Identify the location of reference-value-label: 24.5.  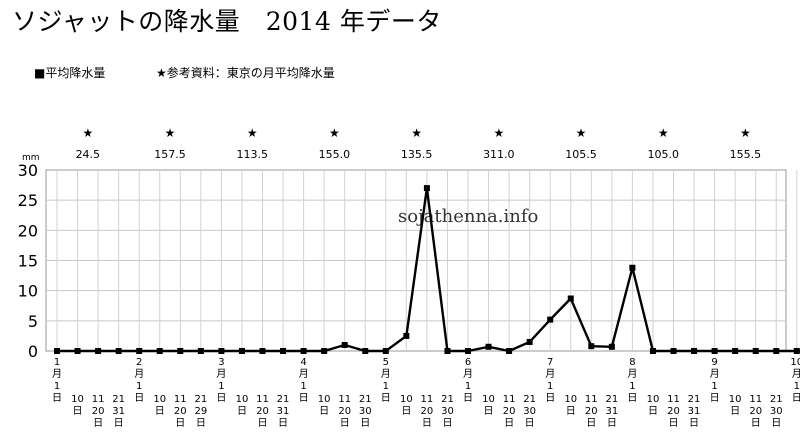
(88, 154).